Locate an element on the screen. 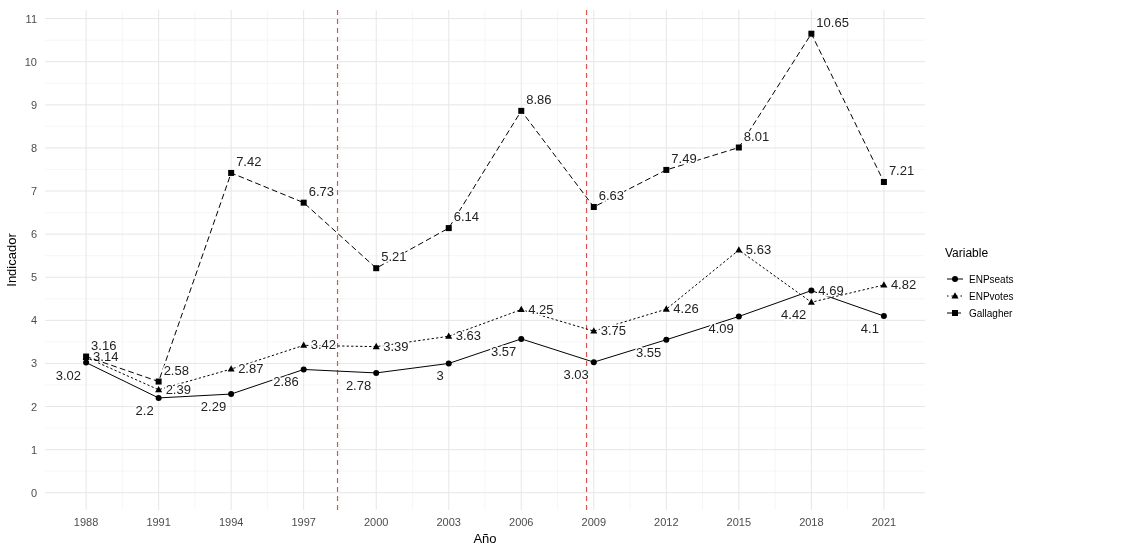 The height and width of the screenshot is (548, 1138). data-label: 2.86 is located at coordinates (286, 382).